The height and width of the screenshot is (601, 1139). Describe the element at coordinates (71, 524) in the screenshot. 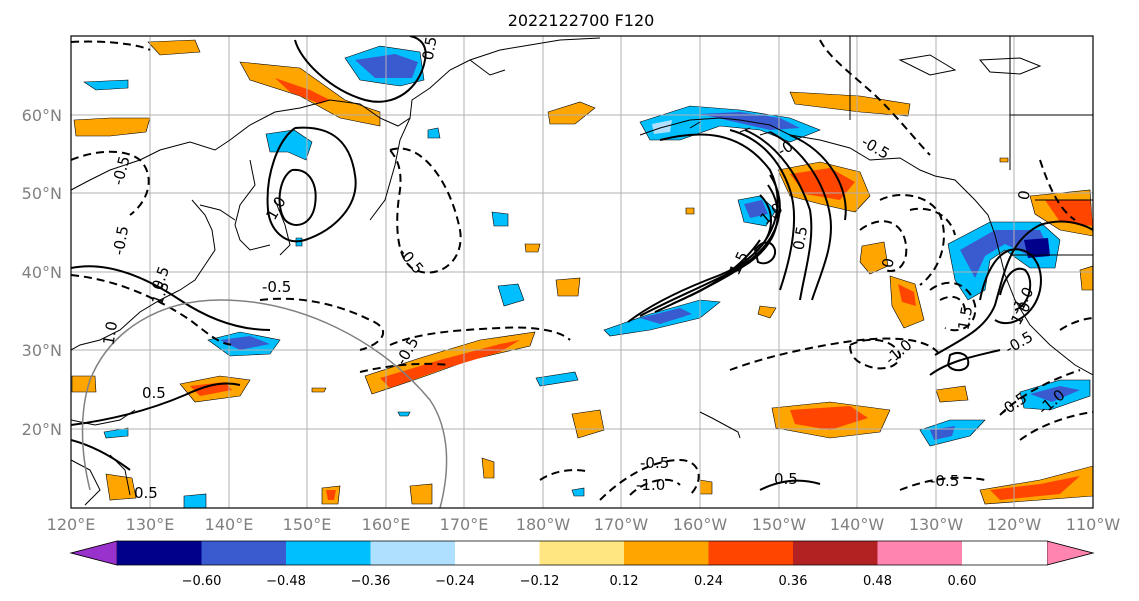

I see `lon-tick-label: 120°E` at that location.